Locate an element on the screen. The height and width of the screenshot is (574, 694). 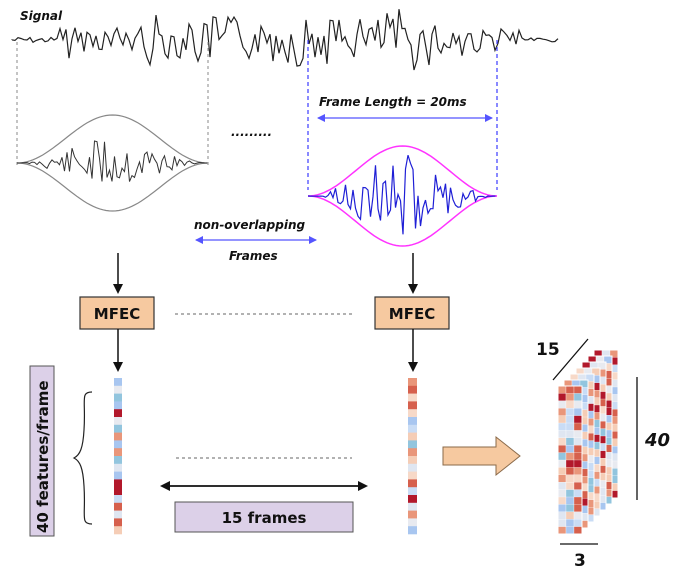
frames-count-label: 15 frames is located at coordinates (264, 518).